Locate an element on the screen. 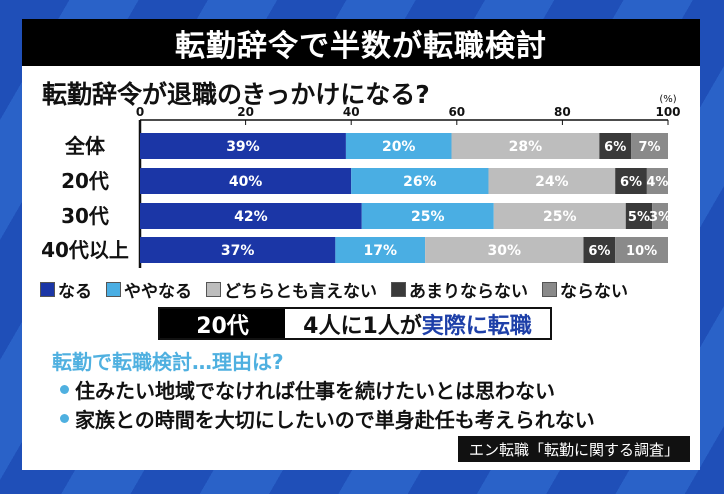  data-label: 5% is located at coordinates (639, 217).